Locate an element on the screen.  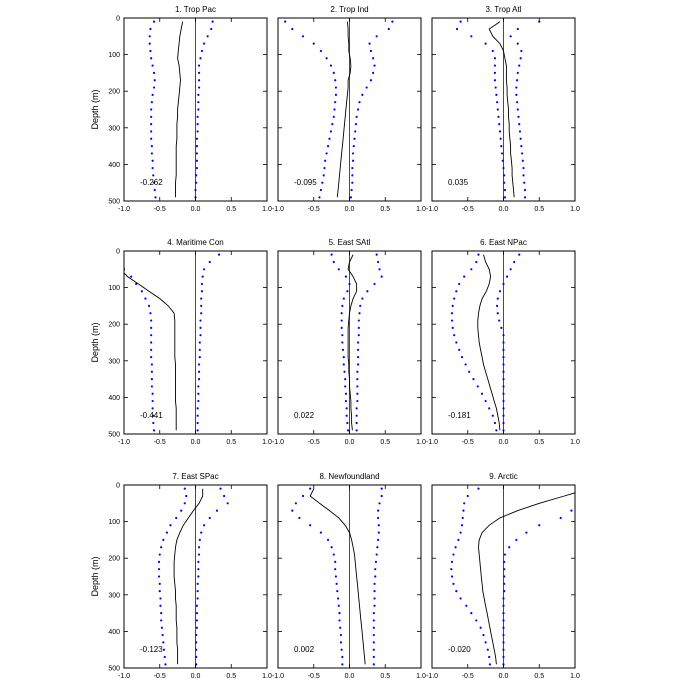
panel-value-label: 0.022 is located at coordinates (304, 415).